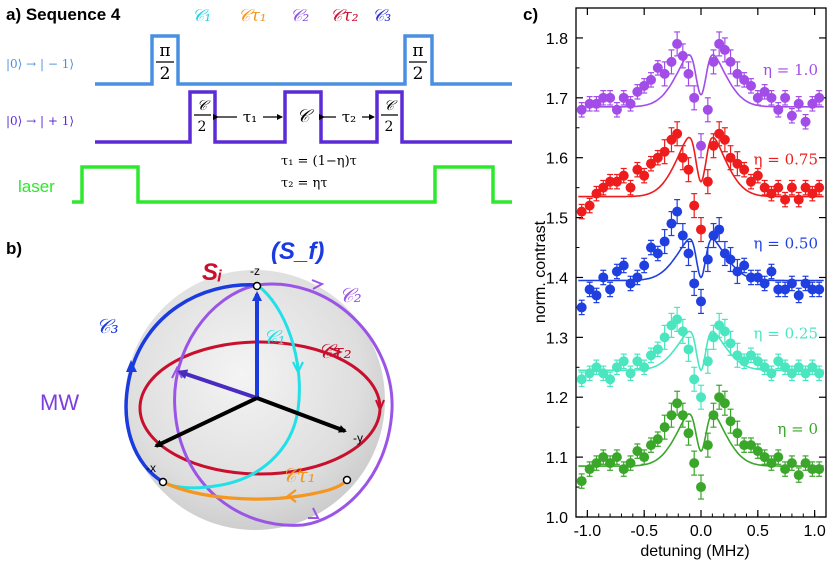 This screenshot has width=831, height=565. Describe the element at coordinates (347, 480) in the screenshot. I see `point-right` at that location.